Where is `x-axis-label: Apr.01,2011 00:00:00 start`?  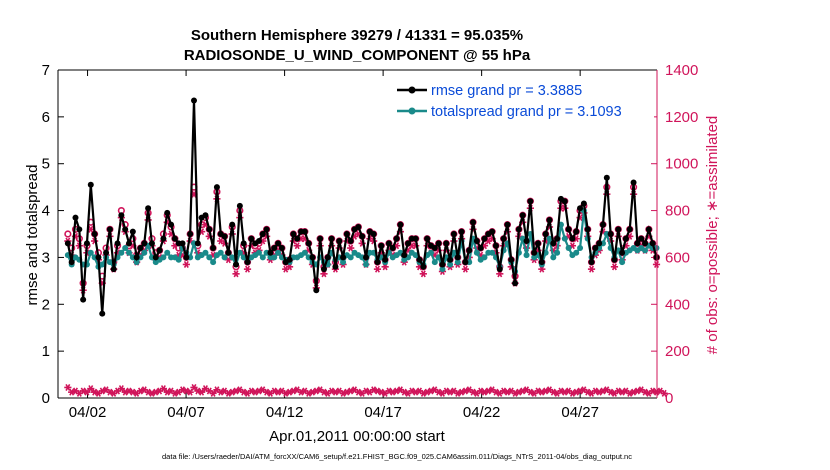 x-axis-label: Apr.01,2011 00:00:00 start is located at coordinates (357, 436).